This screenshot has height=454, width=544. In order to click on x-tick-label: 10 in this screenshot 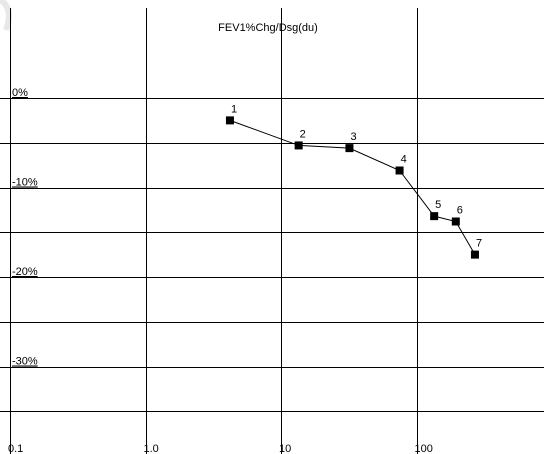, I will do `click(285, 448)`.